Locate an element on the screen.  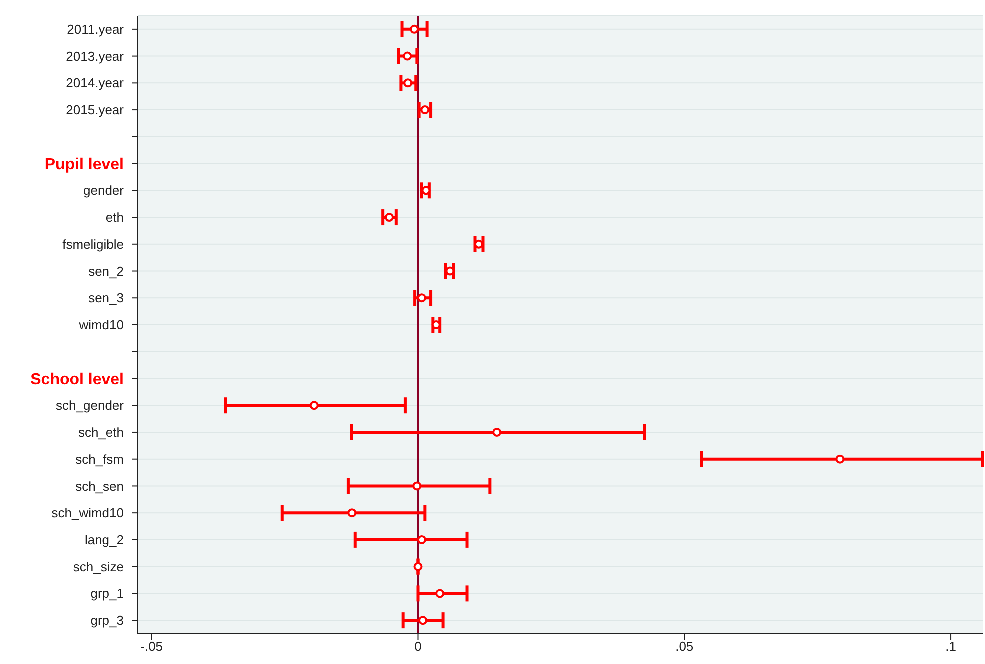
y-tick-label: 2011.year is located at coordinates (96, 29).